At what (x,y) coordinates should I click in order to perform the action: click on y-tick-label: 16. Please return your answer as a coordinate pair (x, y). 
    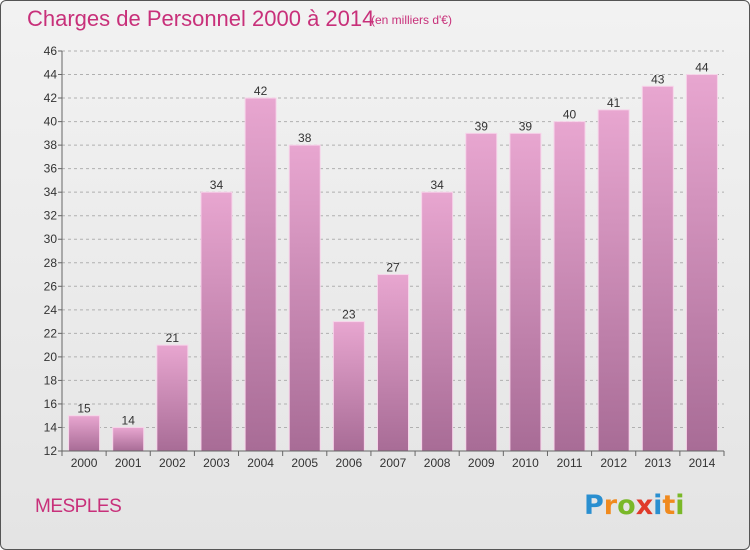
    Looking at the image, I should click on (51, 404).